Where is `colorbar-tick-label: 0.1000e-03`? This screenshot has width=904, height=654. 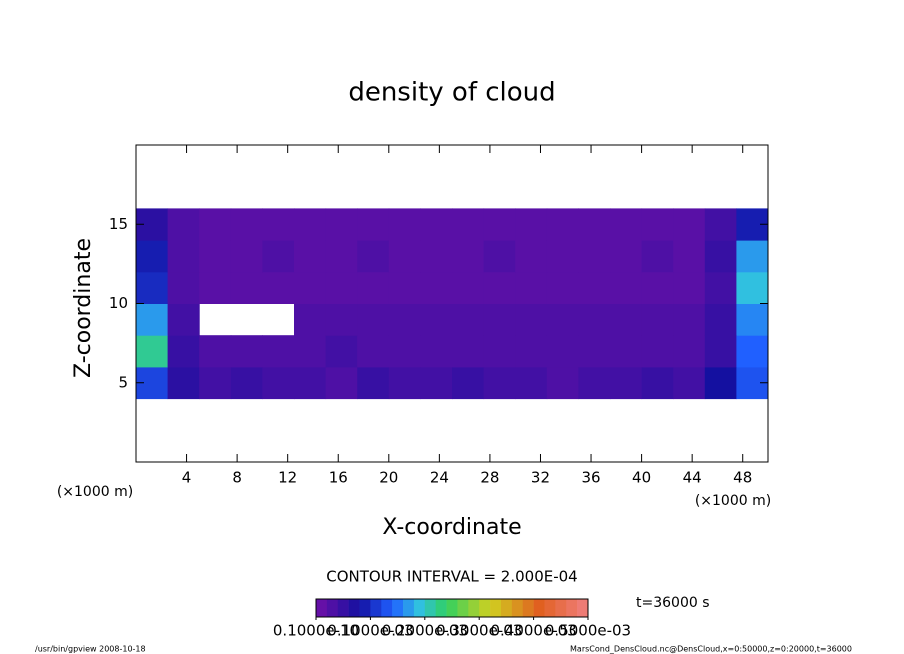 colorbar-tick-label: 0.1000e-03 is located at coordinates (370, 631).